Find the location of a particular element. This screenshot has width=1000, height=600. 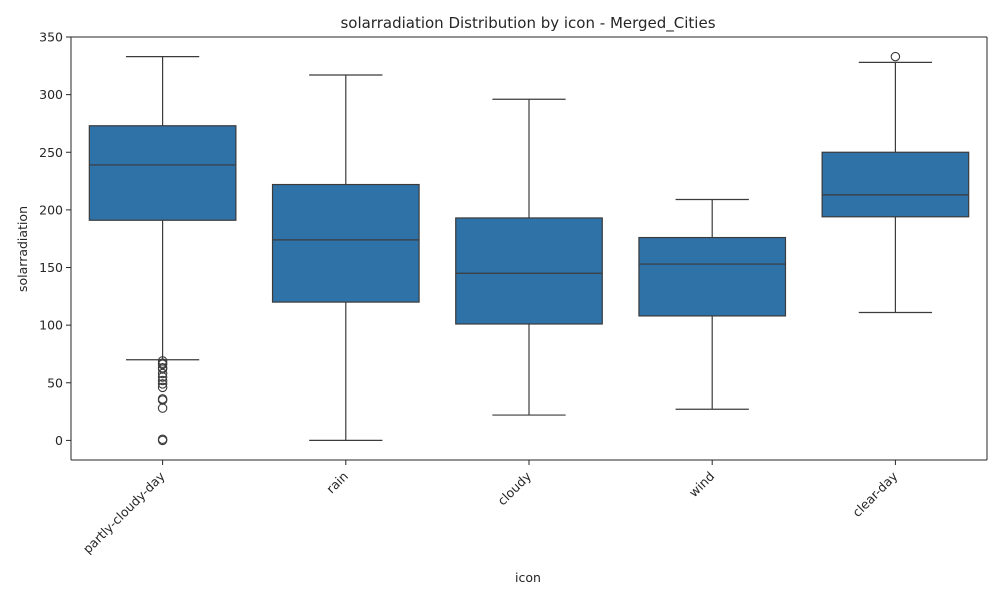

y-tick-label: 0 is located at coordinates (59, 440).